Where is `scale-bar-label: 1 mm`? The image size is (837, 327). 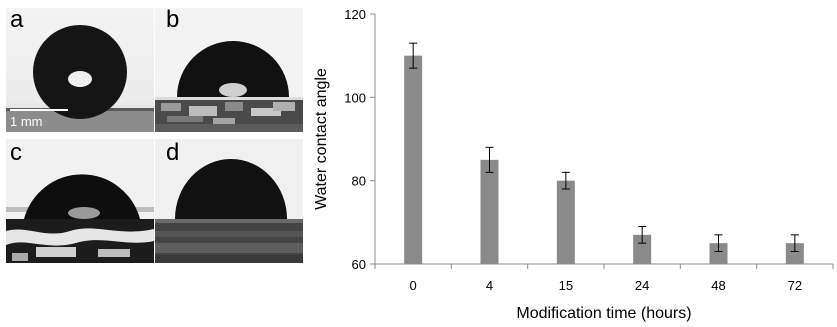 scale-bar-label: 1 mm is located at coordinates (26, 121).